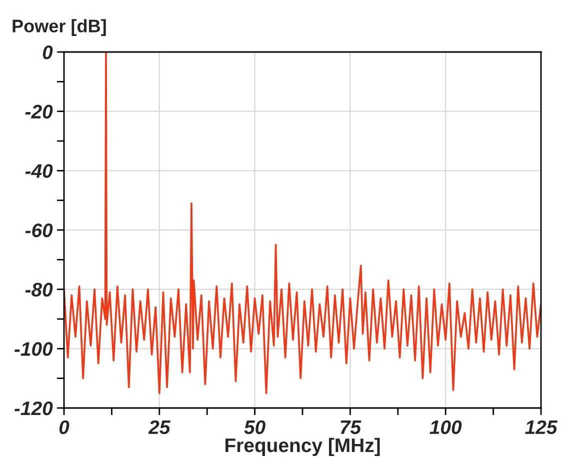 Image resolution: width=561 pixels, height=466 pixels. I want to click on x-axis-title: Frequency [MHz], so click(302, 447).